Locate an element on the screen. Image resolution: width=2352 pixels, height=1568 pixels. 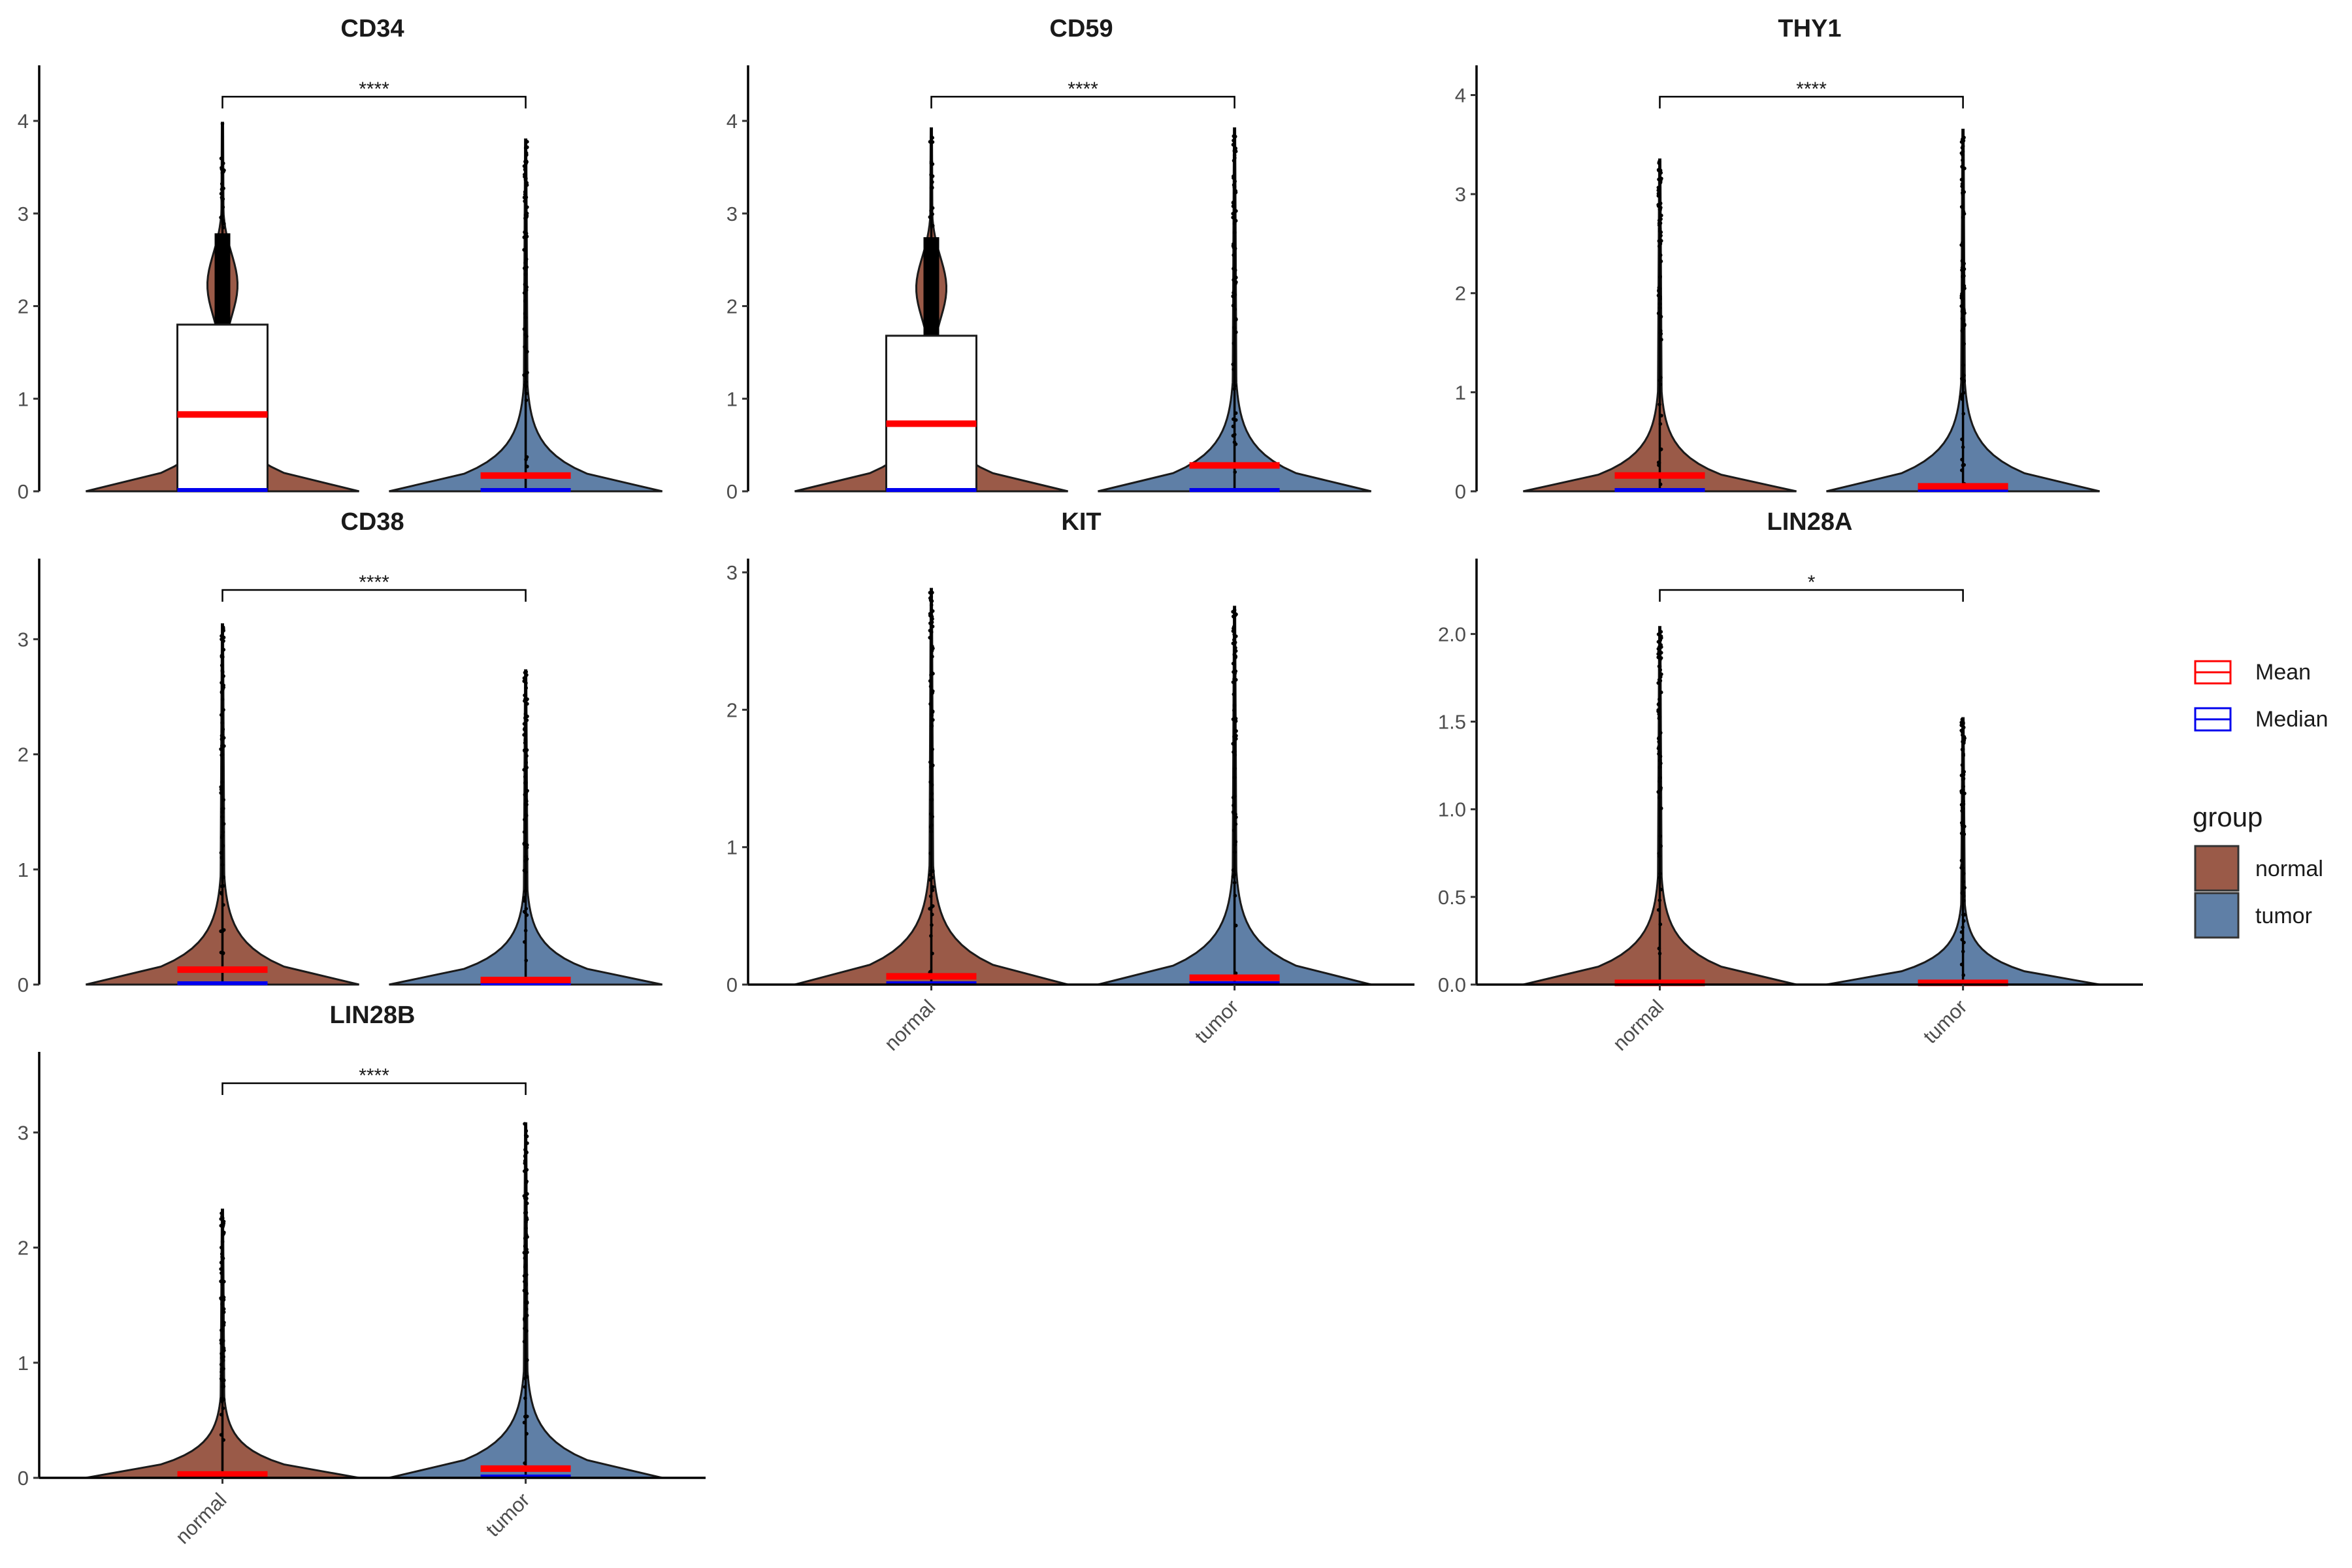
legend-swatch is located at coordinates (2217, 915).